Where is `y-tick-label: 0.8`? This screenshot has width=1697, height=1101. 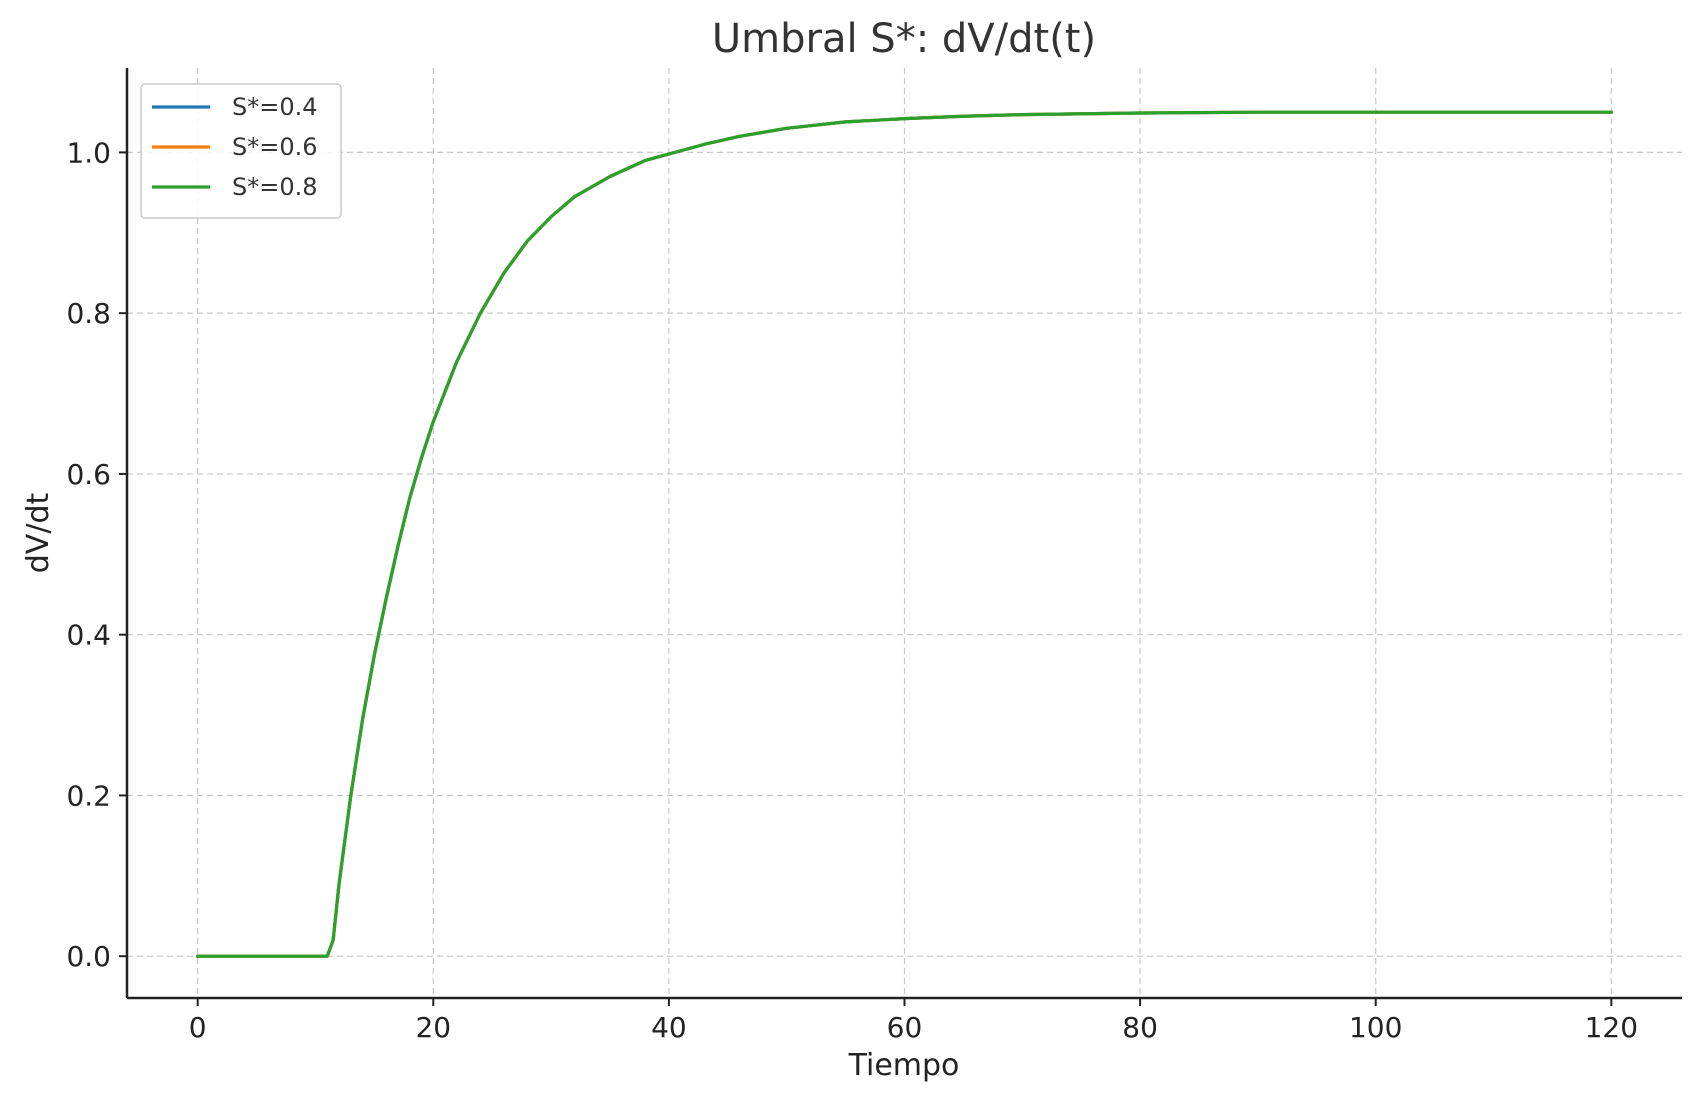
y-tick-label: 0.8 is located at coordinates (88, 313).